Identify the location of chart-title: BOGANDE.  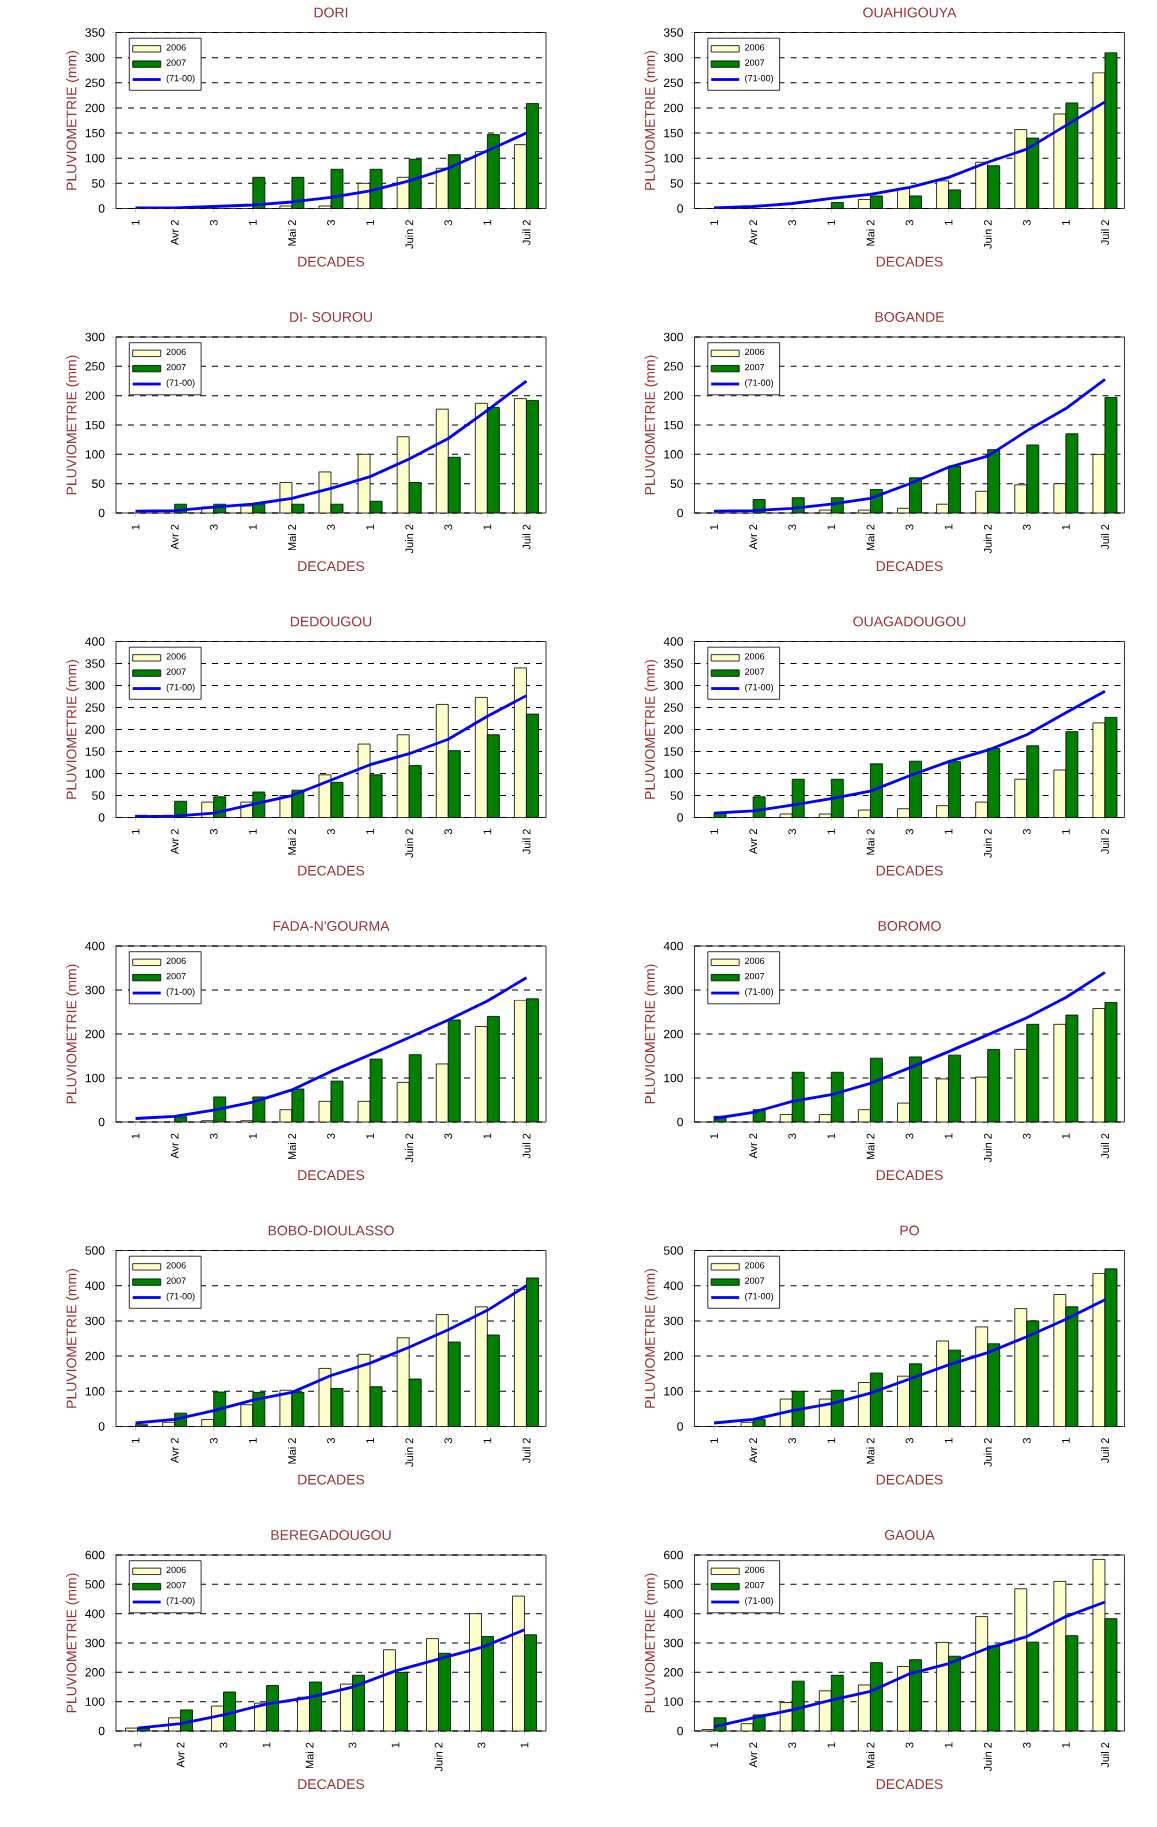
(909, 317).